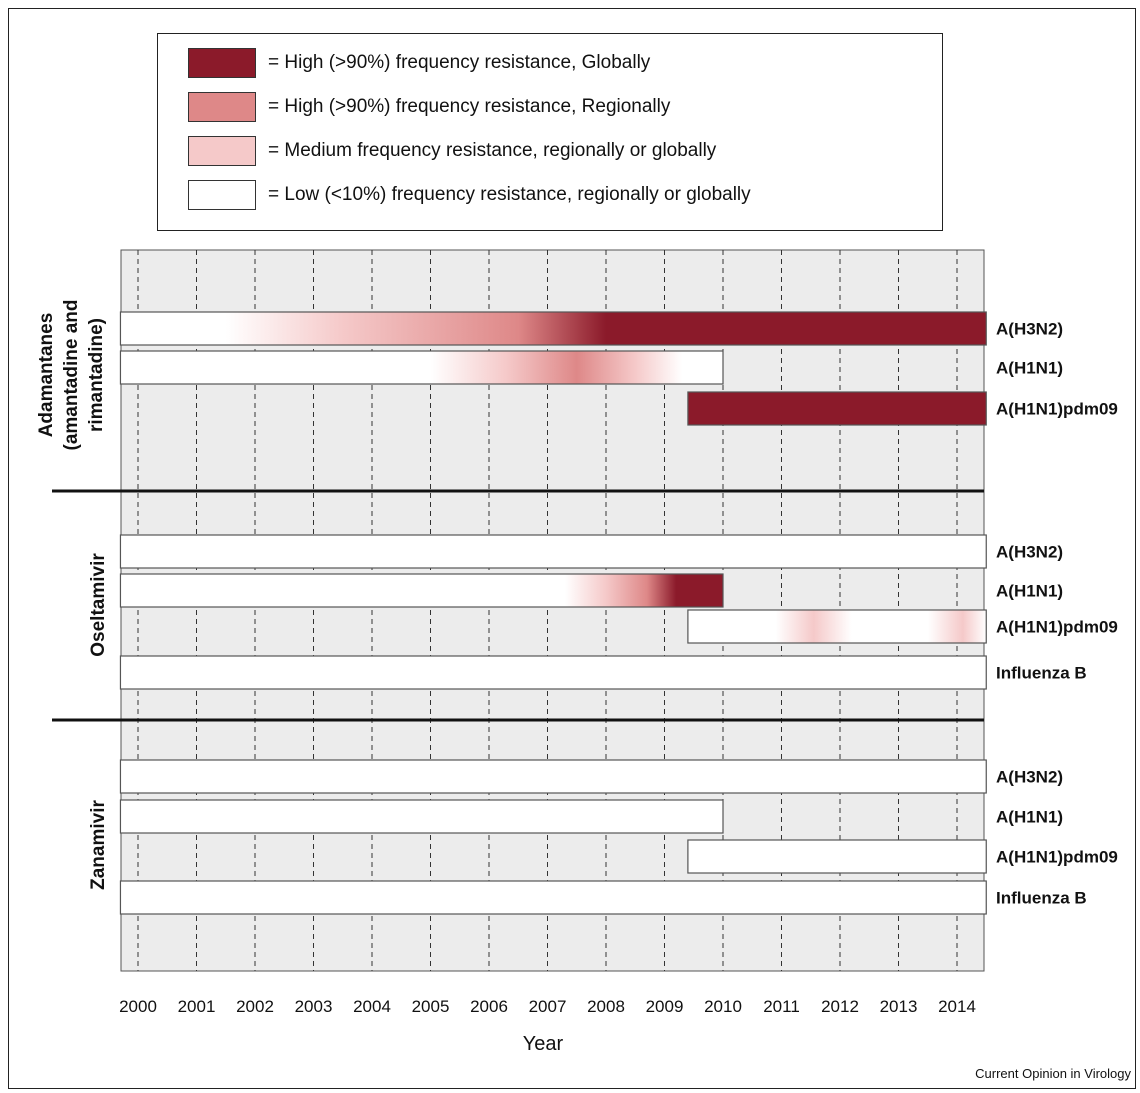 Image resolution: width=1140 pixels, height=1093 pixels. Describe the element at coordinates (543, 1044) in the screenshot. I see `x-axis-label: Year` at that location.